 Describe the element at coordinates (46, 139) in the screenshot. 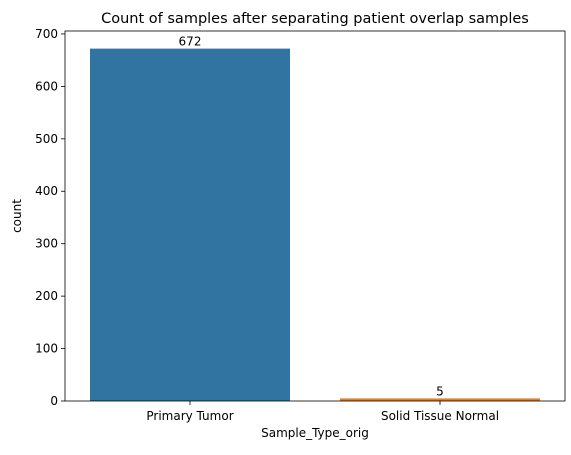

I see `y-tick-label: 500` at that location.